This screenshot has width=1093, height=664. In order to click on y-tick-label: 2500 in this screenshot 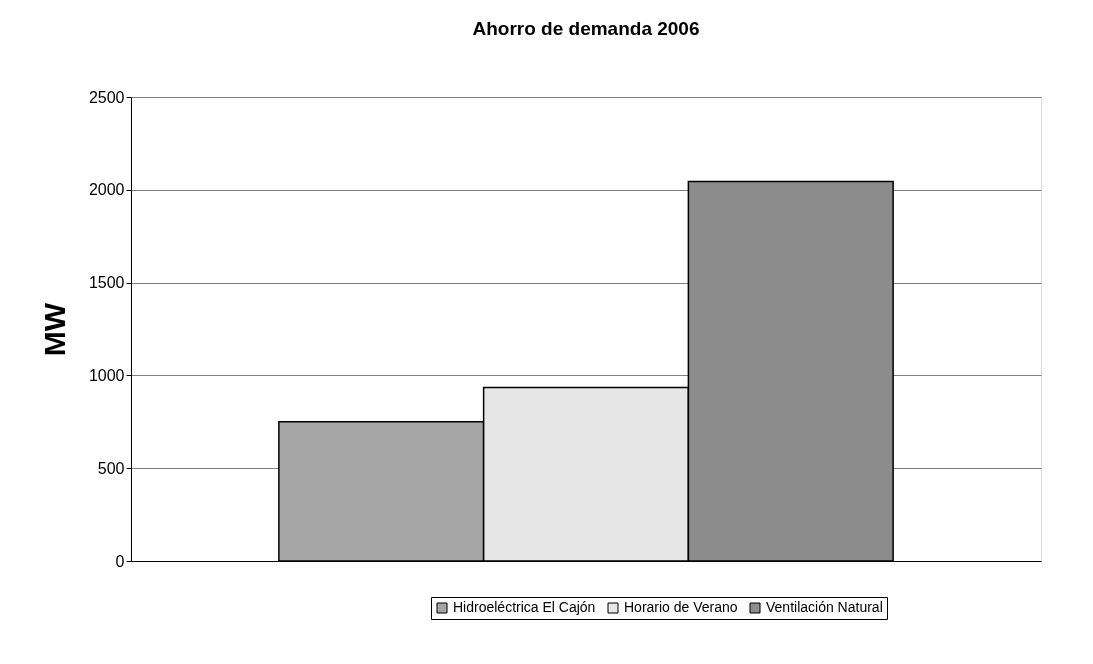, I will do `click(106, 97)`.